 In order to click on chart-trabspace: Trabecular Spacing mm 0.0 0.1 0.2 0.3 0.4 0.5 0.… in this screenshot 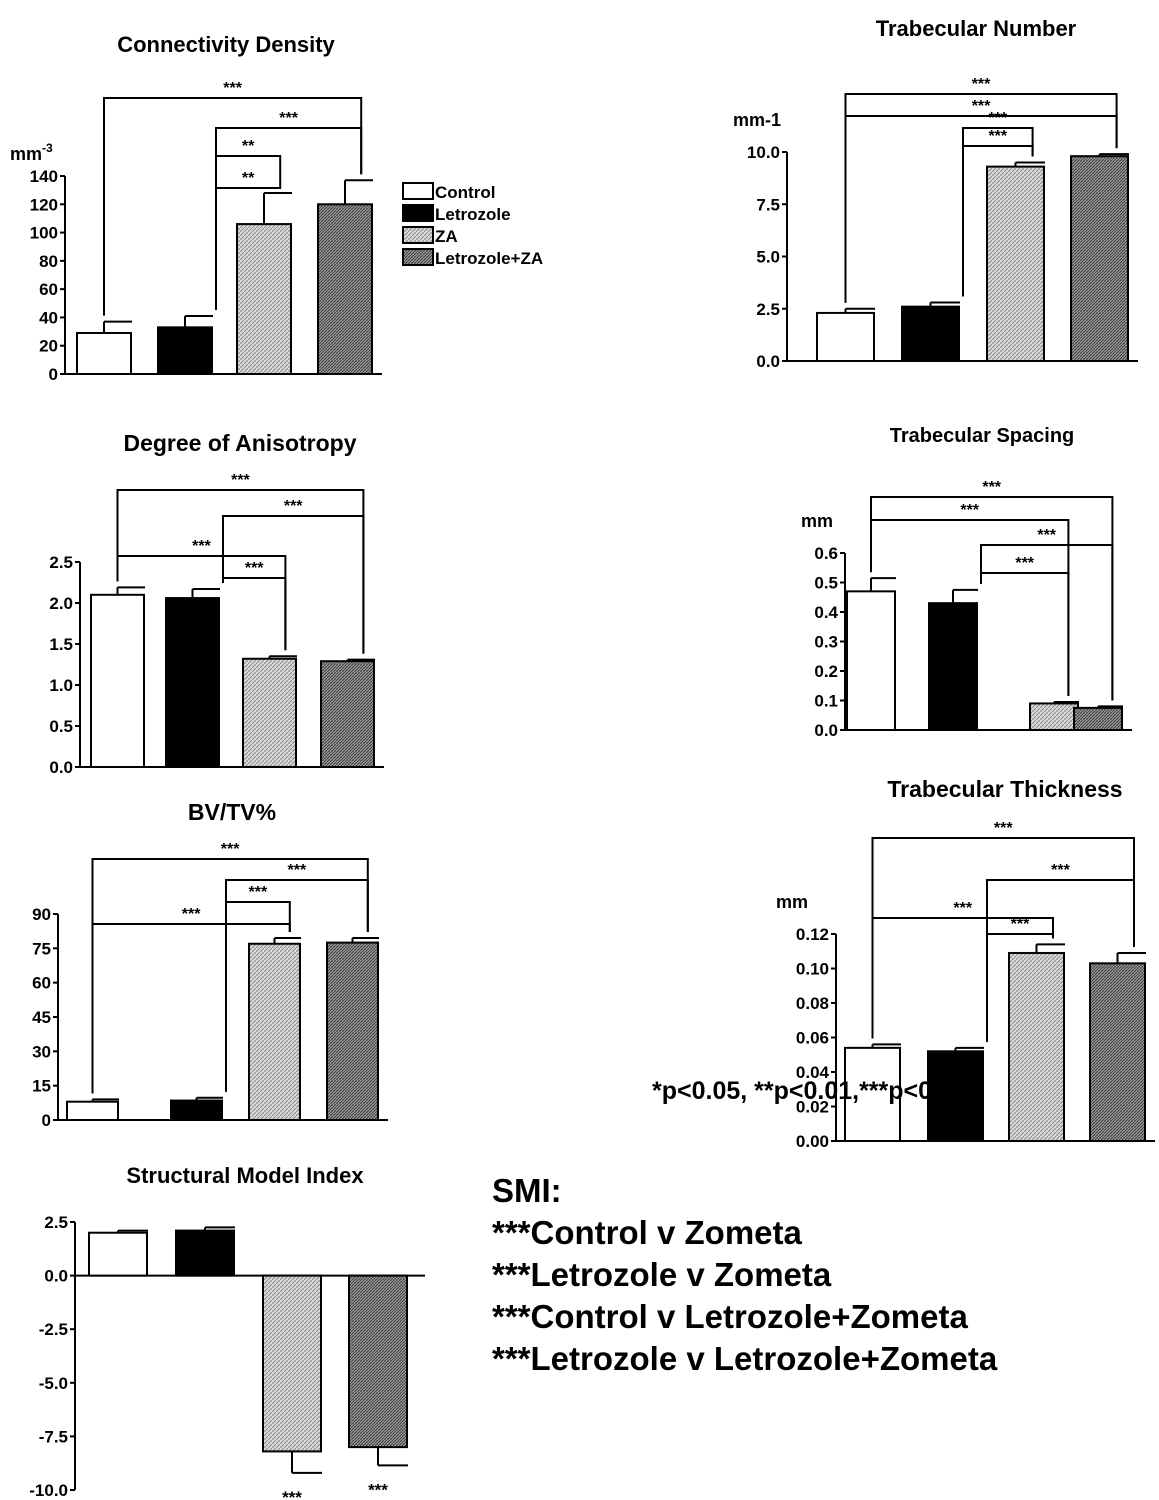, I will do `click(966, 582)`.